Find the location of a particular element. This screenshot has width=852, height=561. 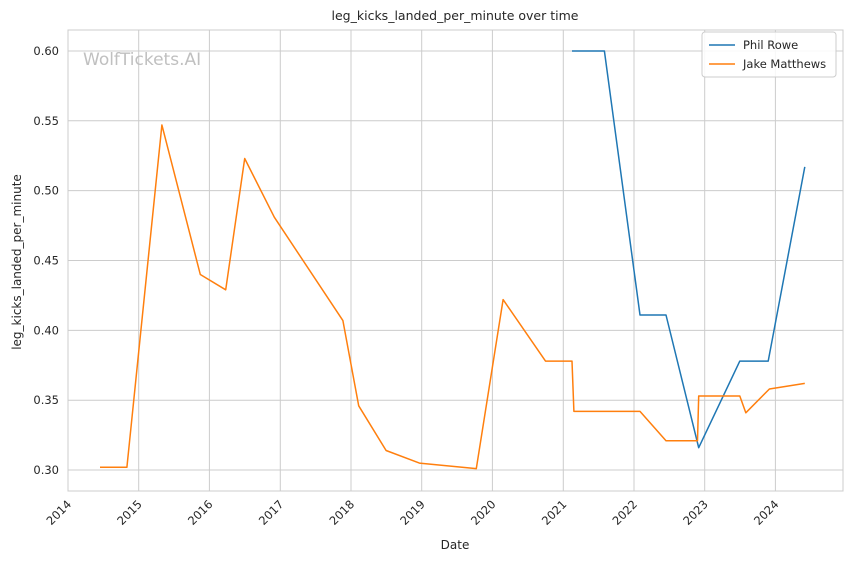

y-tick-label: 0.45 is located at coordinates (46, 261).